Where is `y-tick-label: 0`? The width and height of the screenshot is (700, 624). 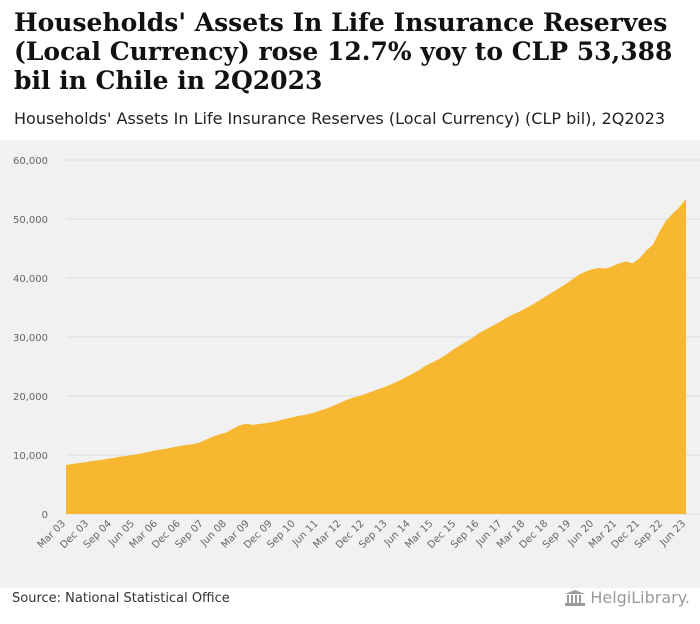
y-tick-label: 0 is located at coordinates (45, 515).